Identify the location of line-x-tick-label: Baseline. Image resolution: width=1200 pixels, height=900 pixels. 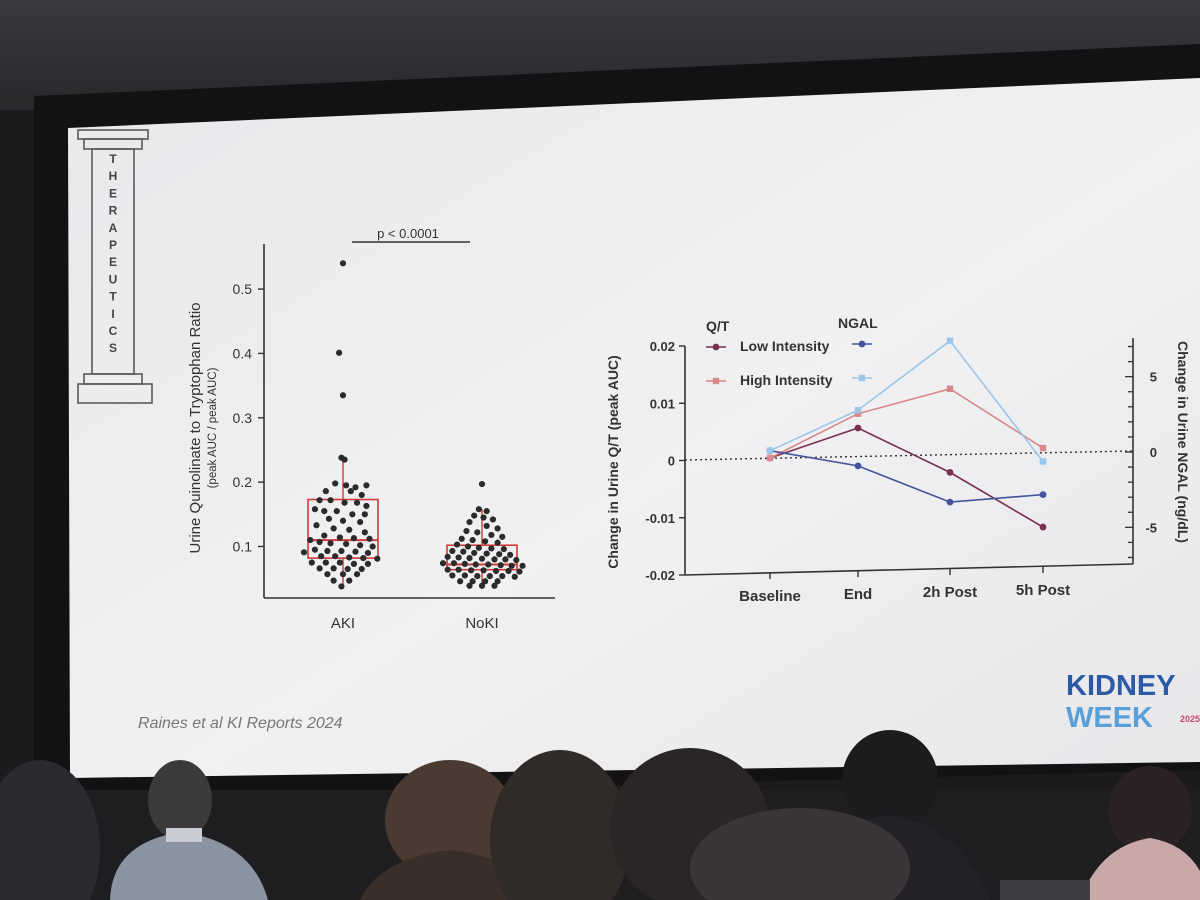
(770, 596).